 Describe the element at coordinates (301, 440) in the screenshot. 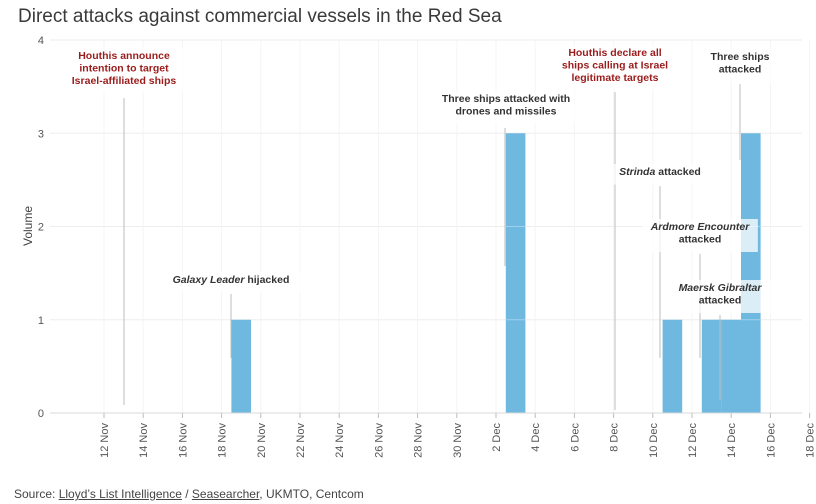

I see `x-tick-label: 22 Nov` at that location.